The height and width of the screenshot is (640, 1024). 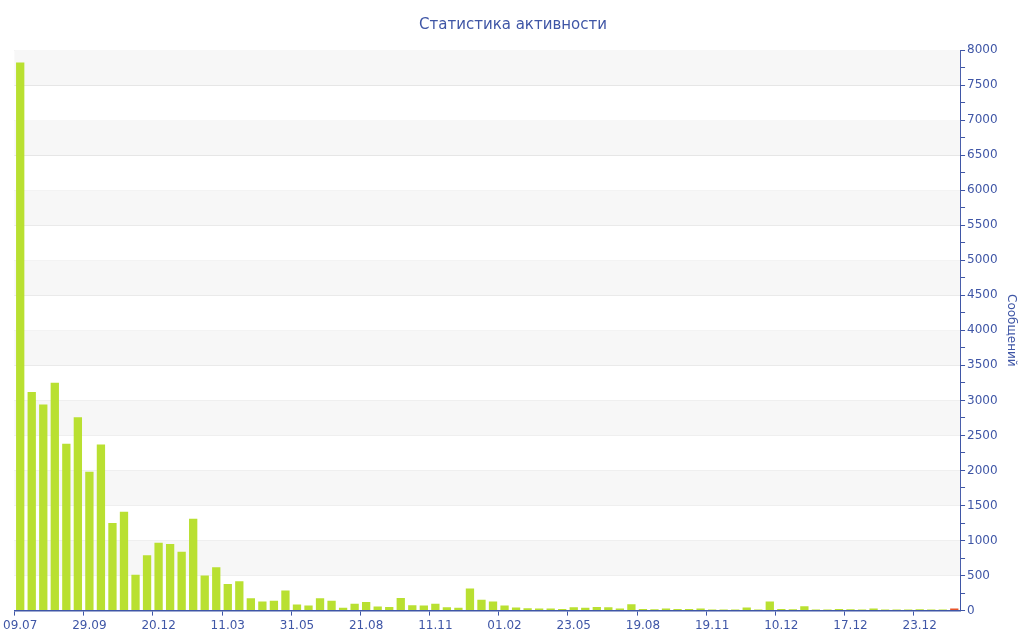 I want to click on x-tick-label: 31.05, so click(x=297, y=624).